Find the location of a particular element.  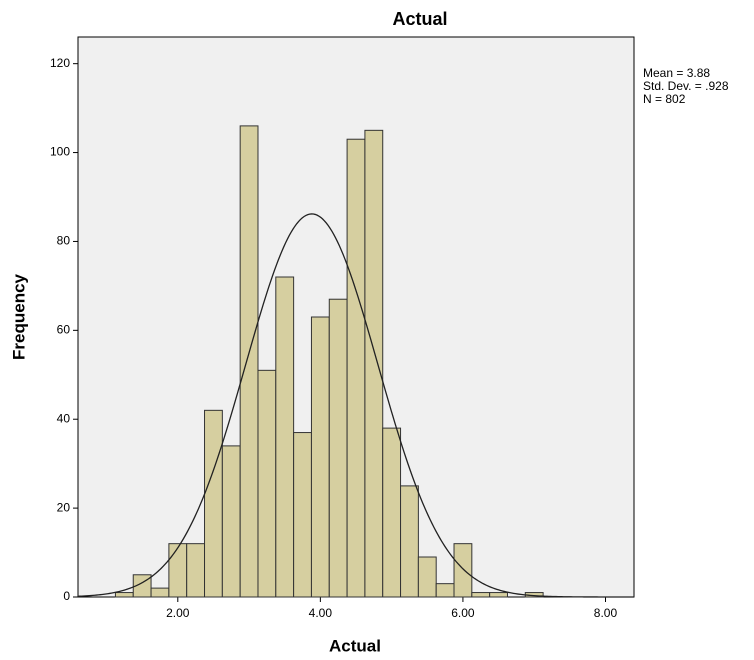

y-tick-label: 0 is located at coordinates (66, 596).